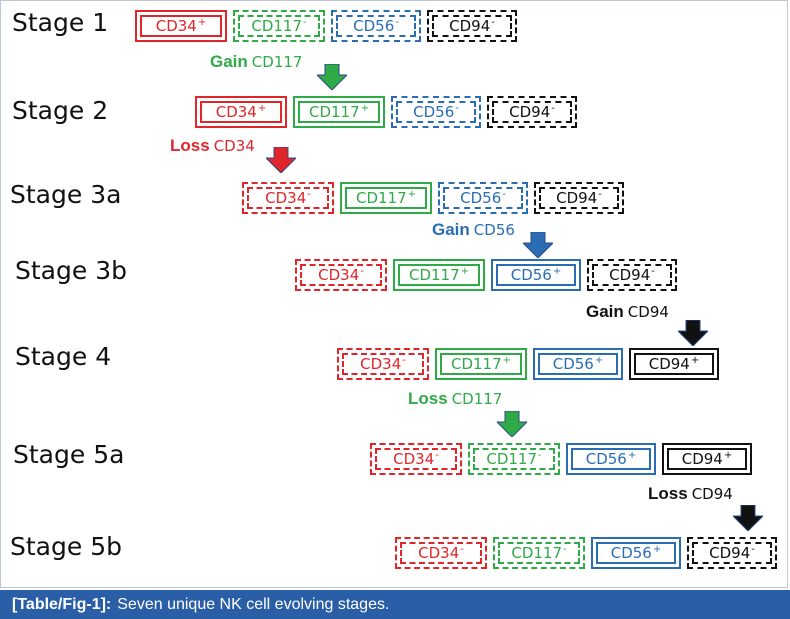 The width and height of the screenshot is (790, 619). Describe the element at coordinates (690, 494) in the screenshot. I see `transition-label: Loss CD94` at that location.